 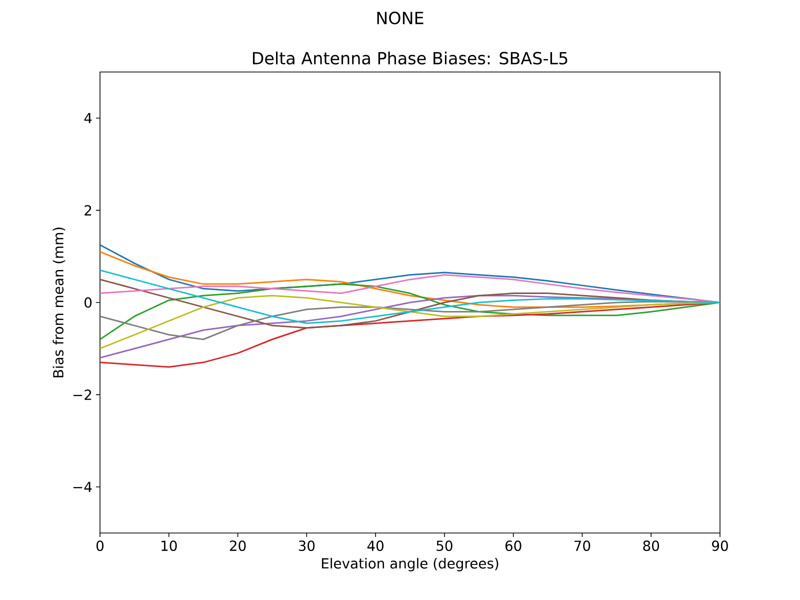 What do you see at coordinates (400, 18) in the screenshot?
I see `chart-title: NONE` at bounding box center [400, 18].